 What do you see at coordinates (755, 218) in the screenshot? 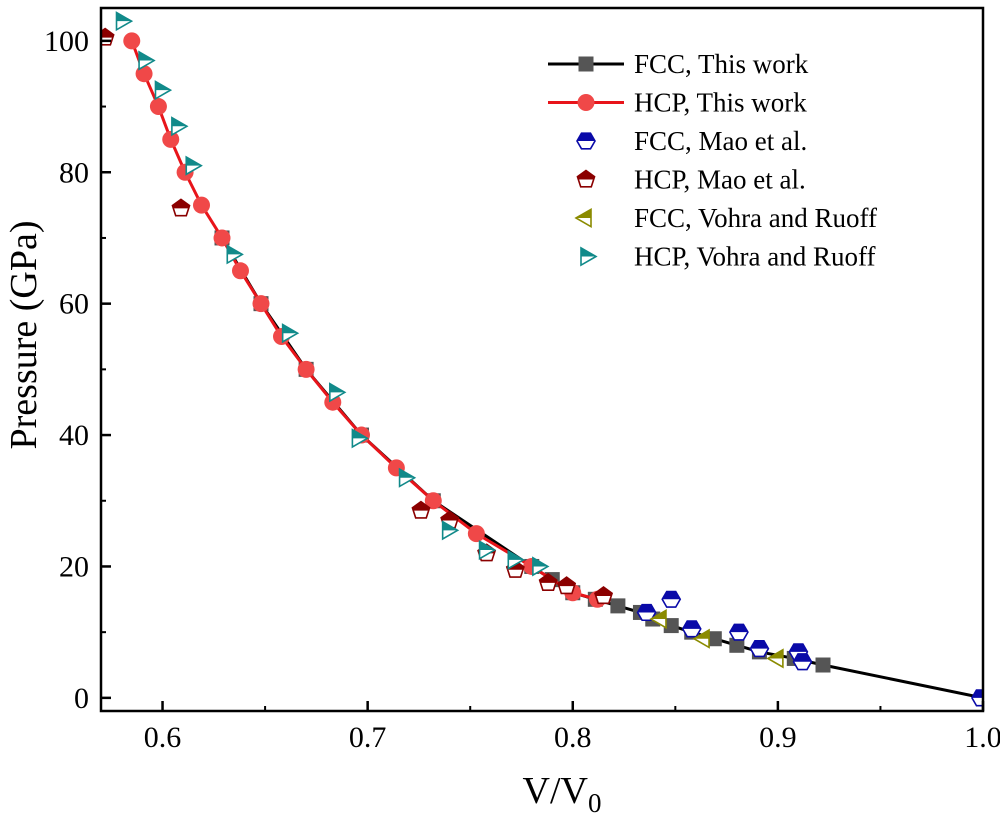
I see `legend-label: FCC, Vohra and Ruoff` at bounding box center [755, 218].